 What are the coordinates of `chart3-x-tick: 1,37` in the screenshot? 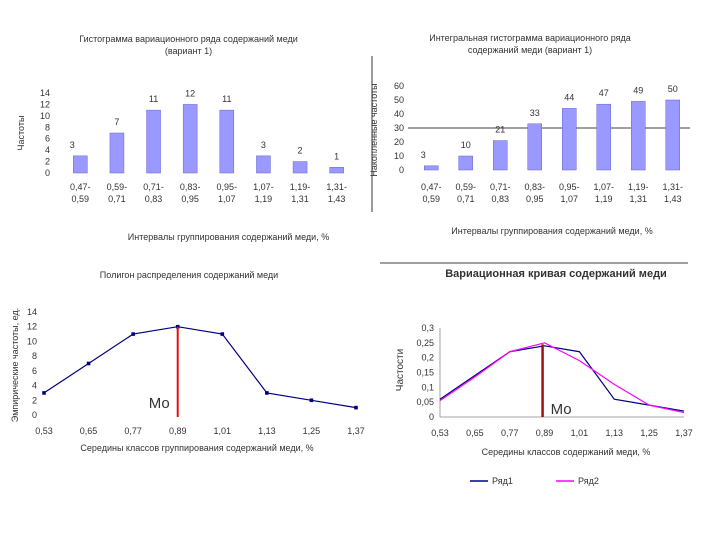 It's located at (356, 431).